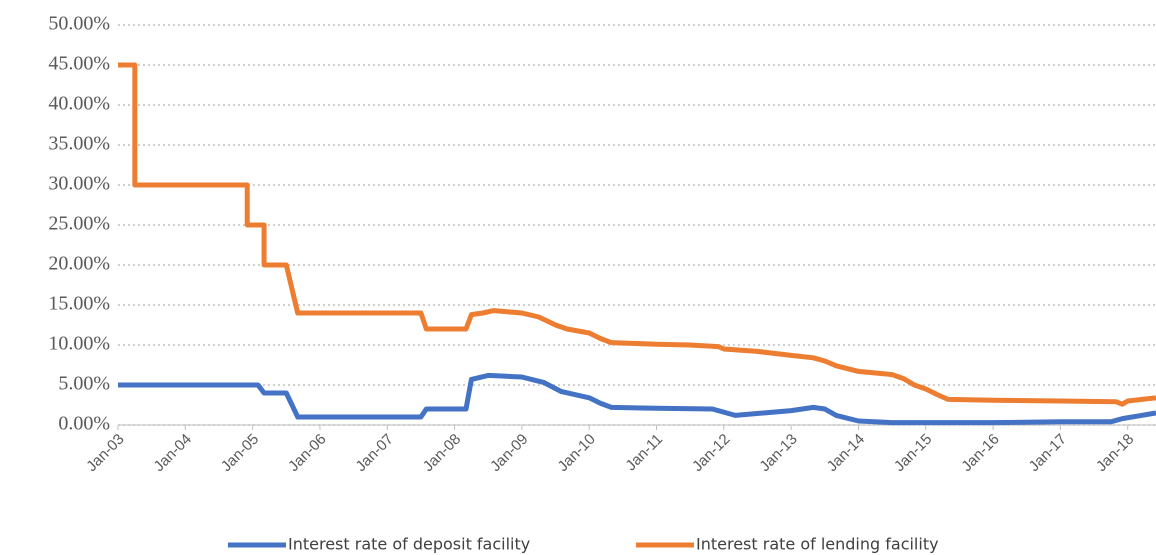 This screenshot has width=1156, height=555. Describe the element at coordinates (79, 184) in the screenshot. I see `y-tick-label: 30.00%` at that location.